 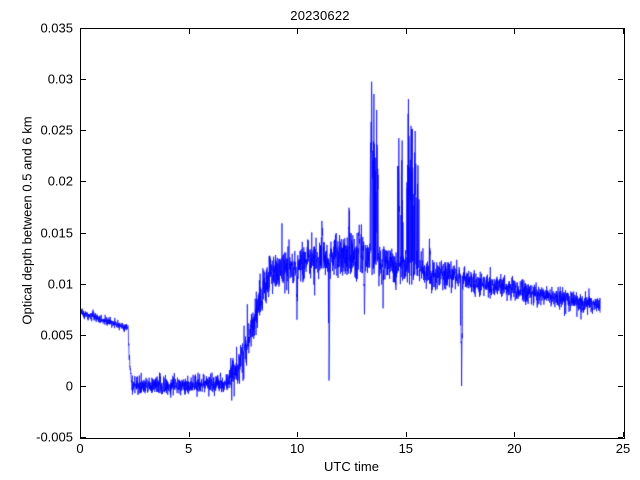 I want to click on page-title: 20230622, so click(x=320, y=15).